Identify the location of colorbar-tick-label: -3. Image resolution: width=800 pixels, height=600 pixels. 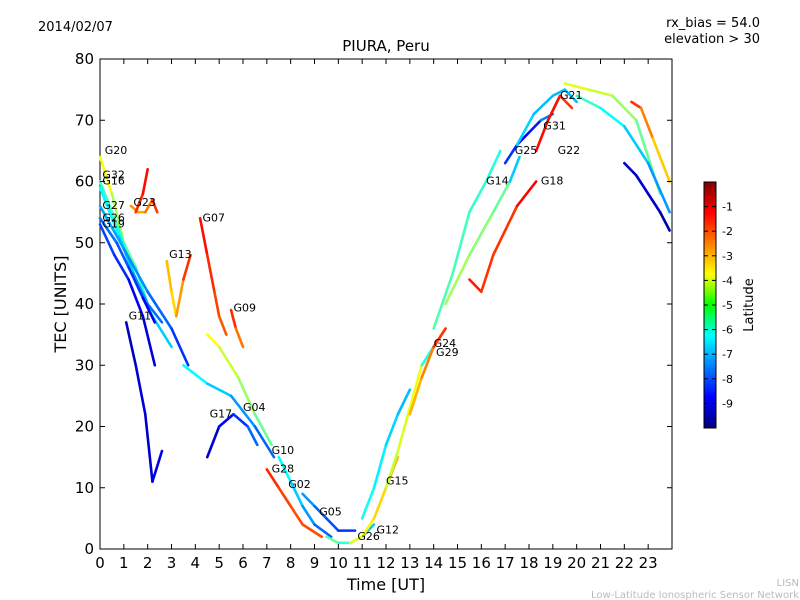
(727, 256).